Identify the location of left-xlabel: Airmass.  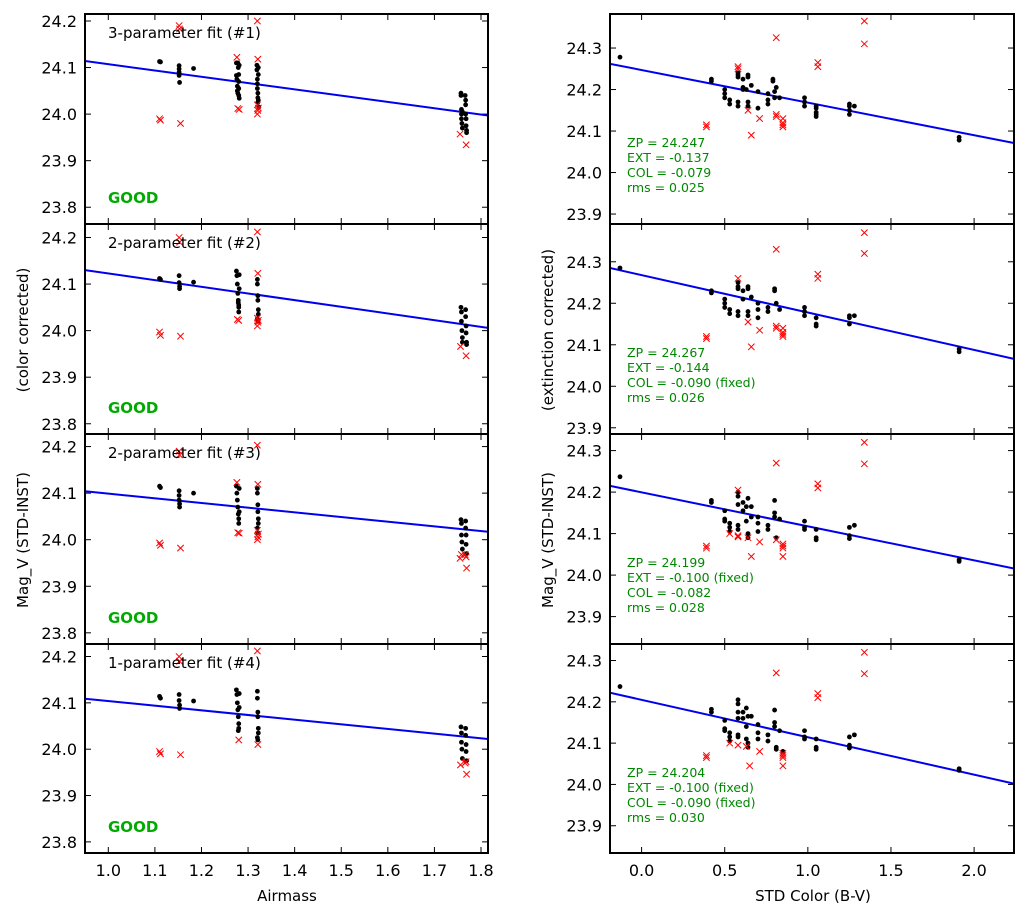
(287, 896).